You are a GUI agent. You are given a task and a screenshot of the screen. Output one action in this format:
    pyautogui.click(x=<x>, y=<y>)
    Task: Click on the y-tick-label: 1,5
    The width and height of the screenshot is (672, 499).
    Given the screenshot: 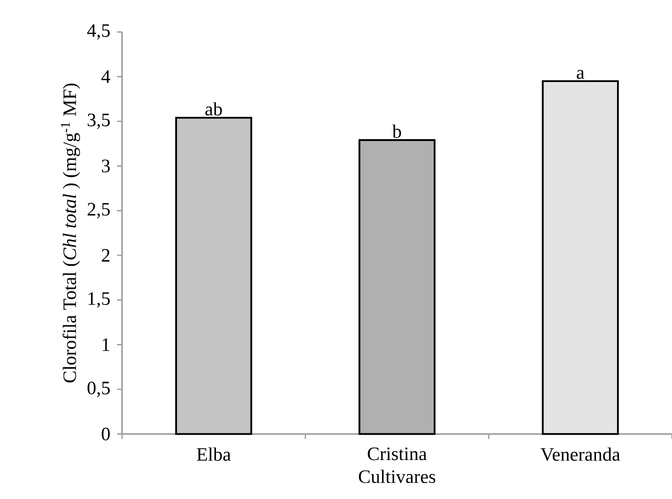 What is the action you would take?
    pyautogui.click(x=99, y=300)
    